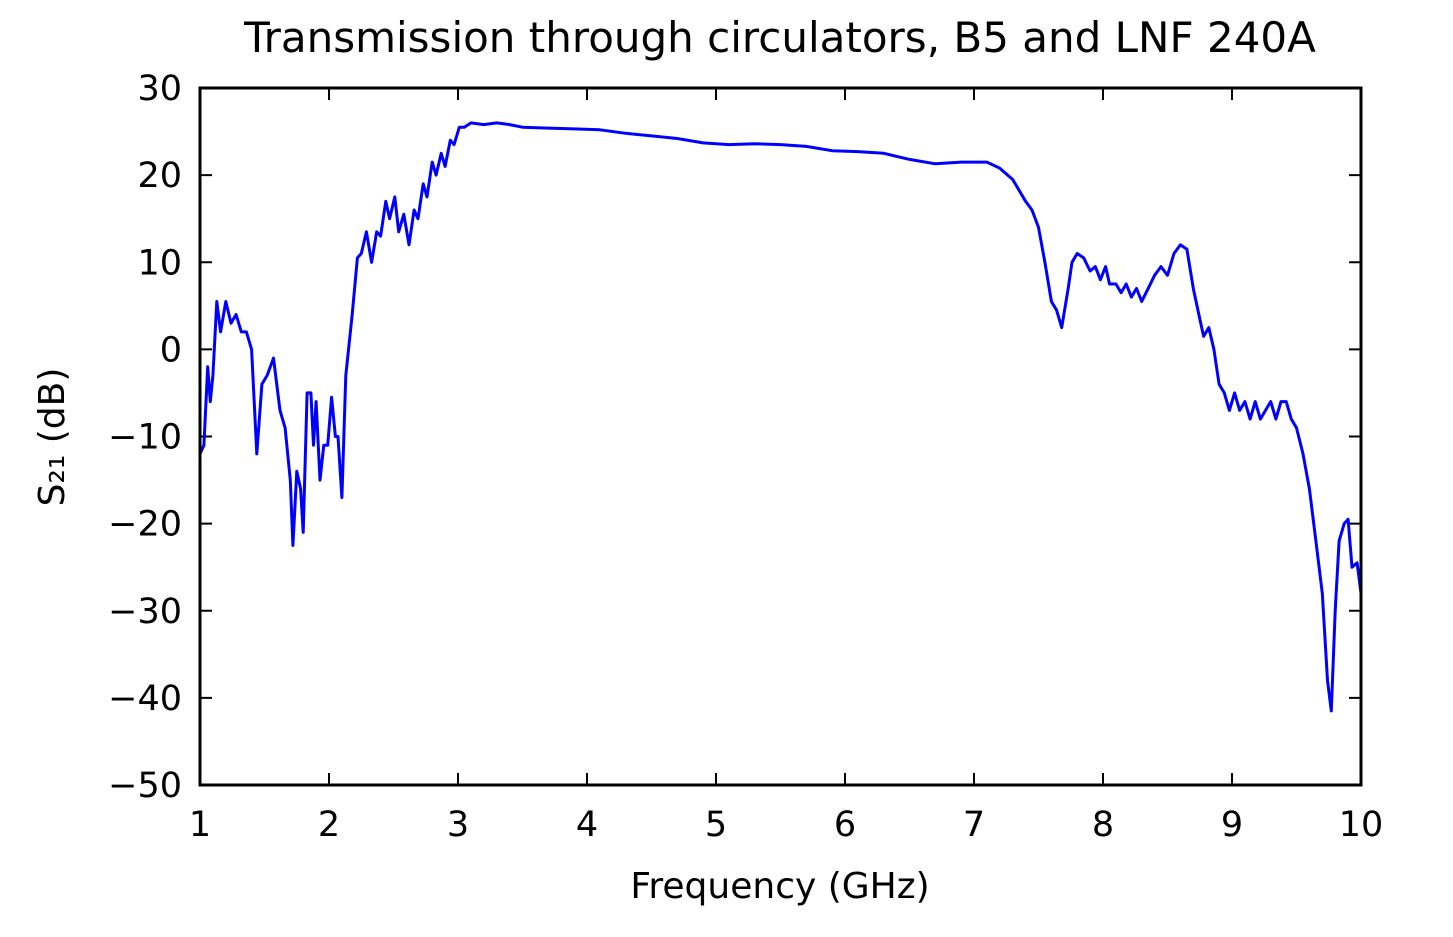 This screenshot has height=937, width=1453. I want to click on x-tick-label: 9, so click(1232, 825).